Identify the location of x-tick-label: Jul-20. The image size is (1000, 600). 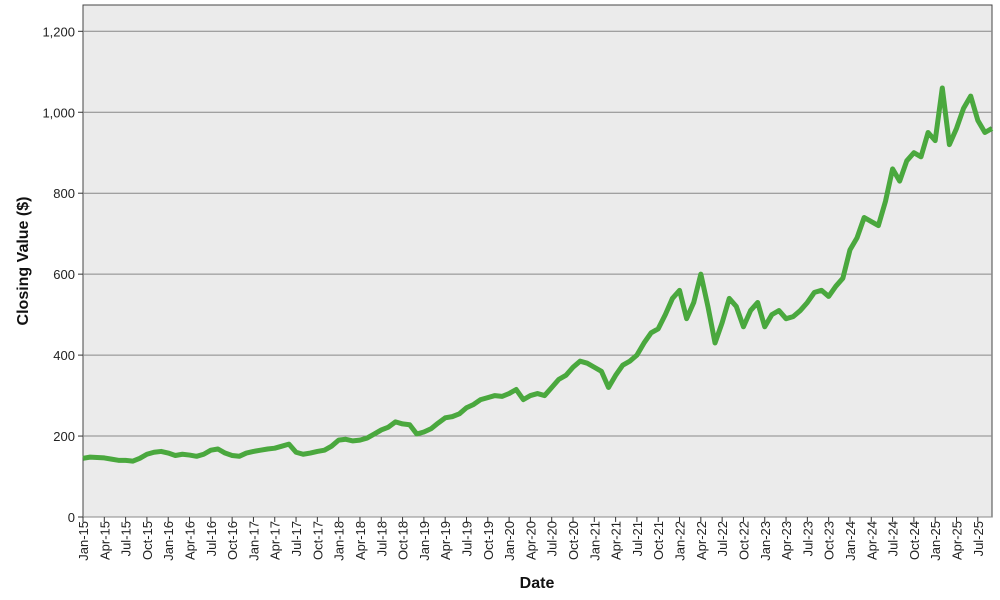
(552, 538).